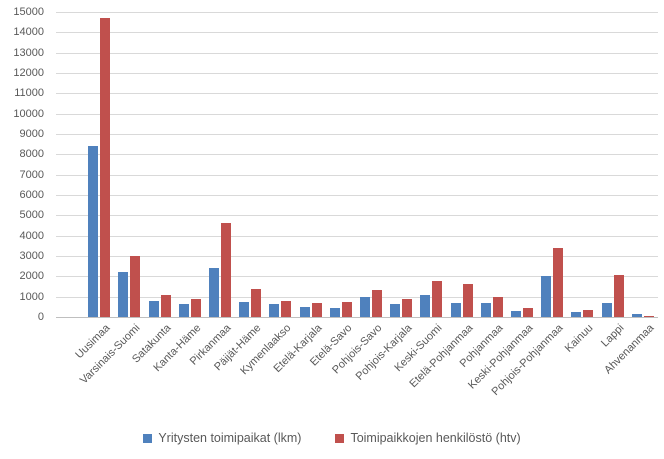 Image resolution: width=664 pixels, height=459 pixels. Describe the element at coordinates (28, 73) in the screenshot. I see `y-tick-label: 12000` at that location.